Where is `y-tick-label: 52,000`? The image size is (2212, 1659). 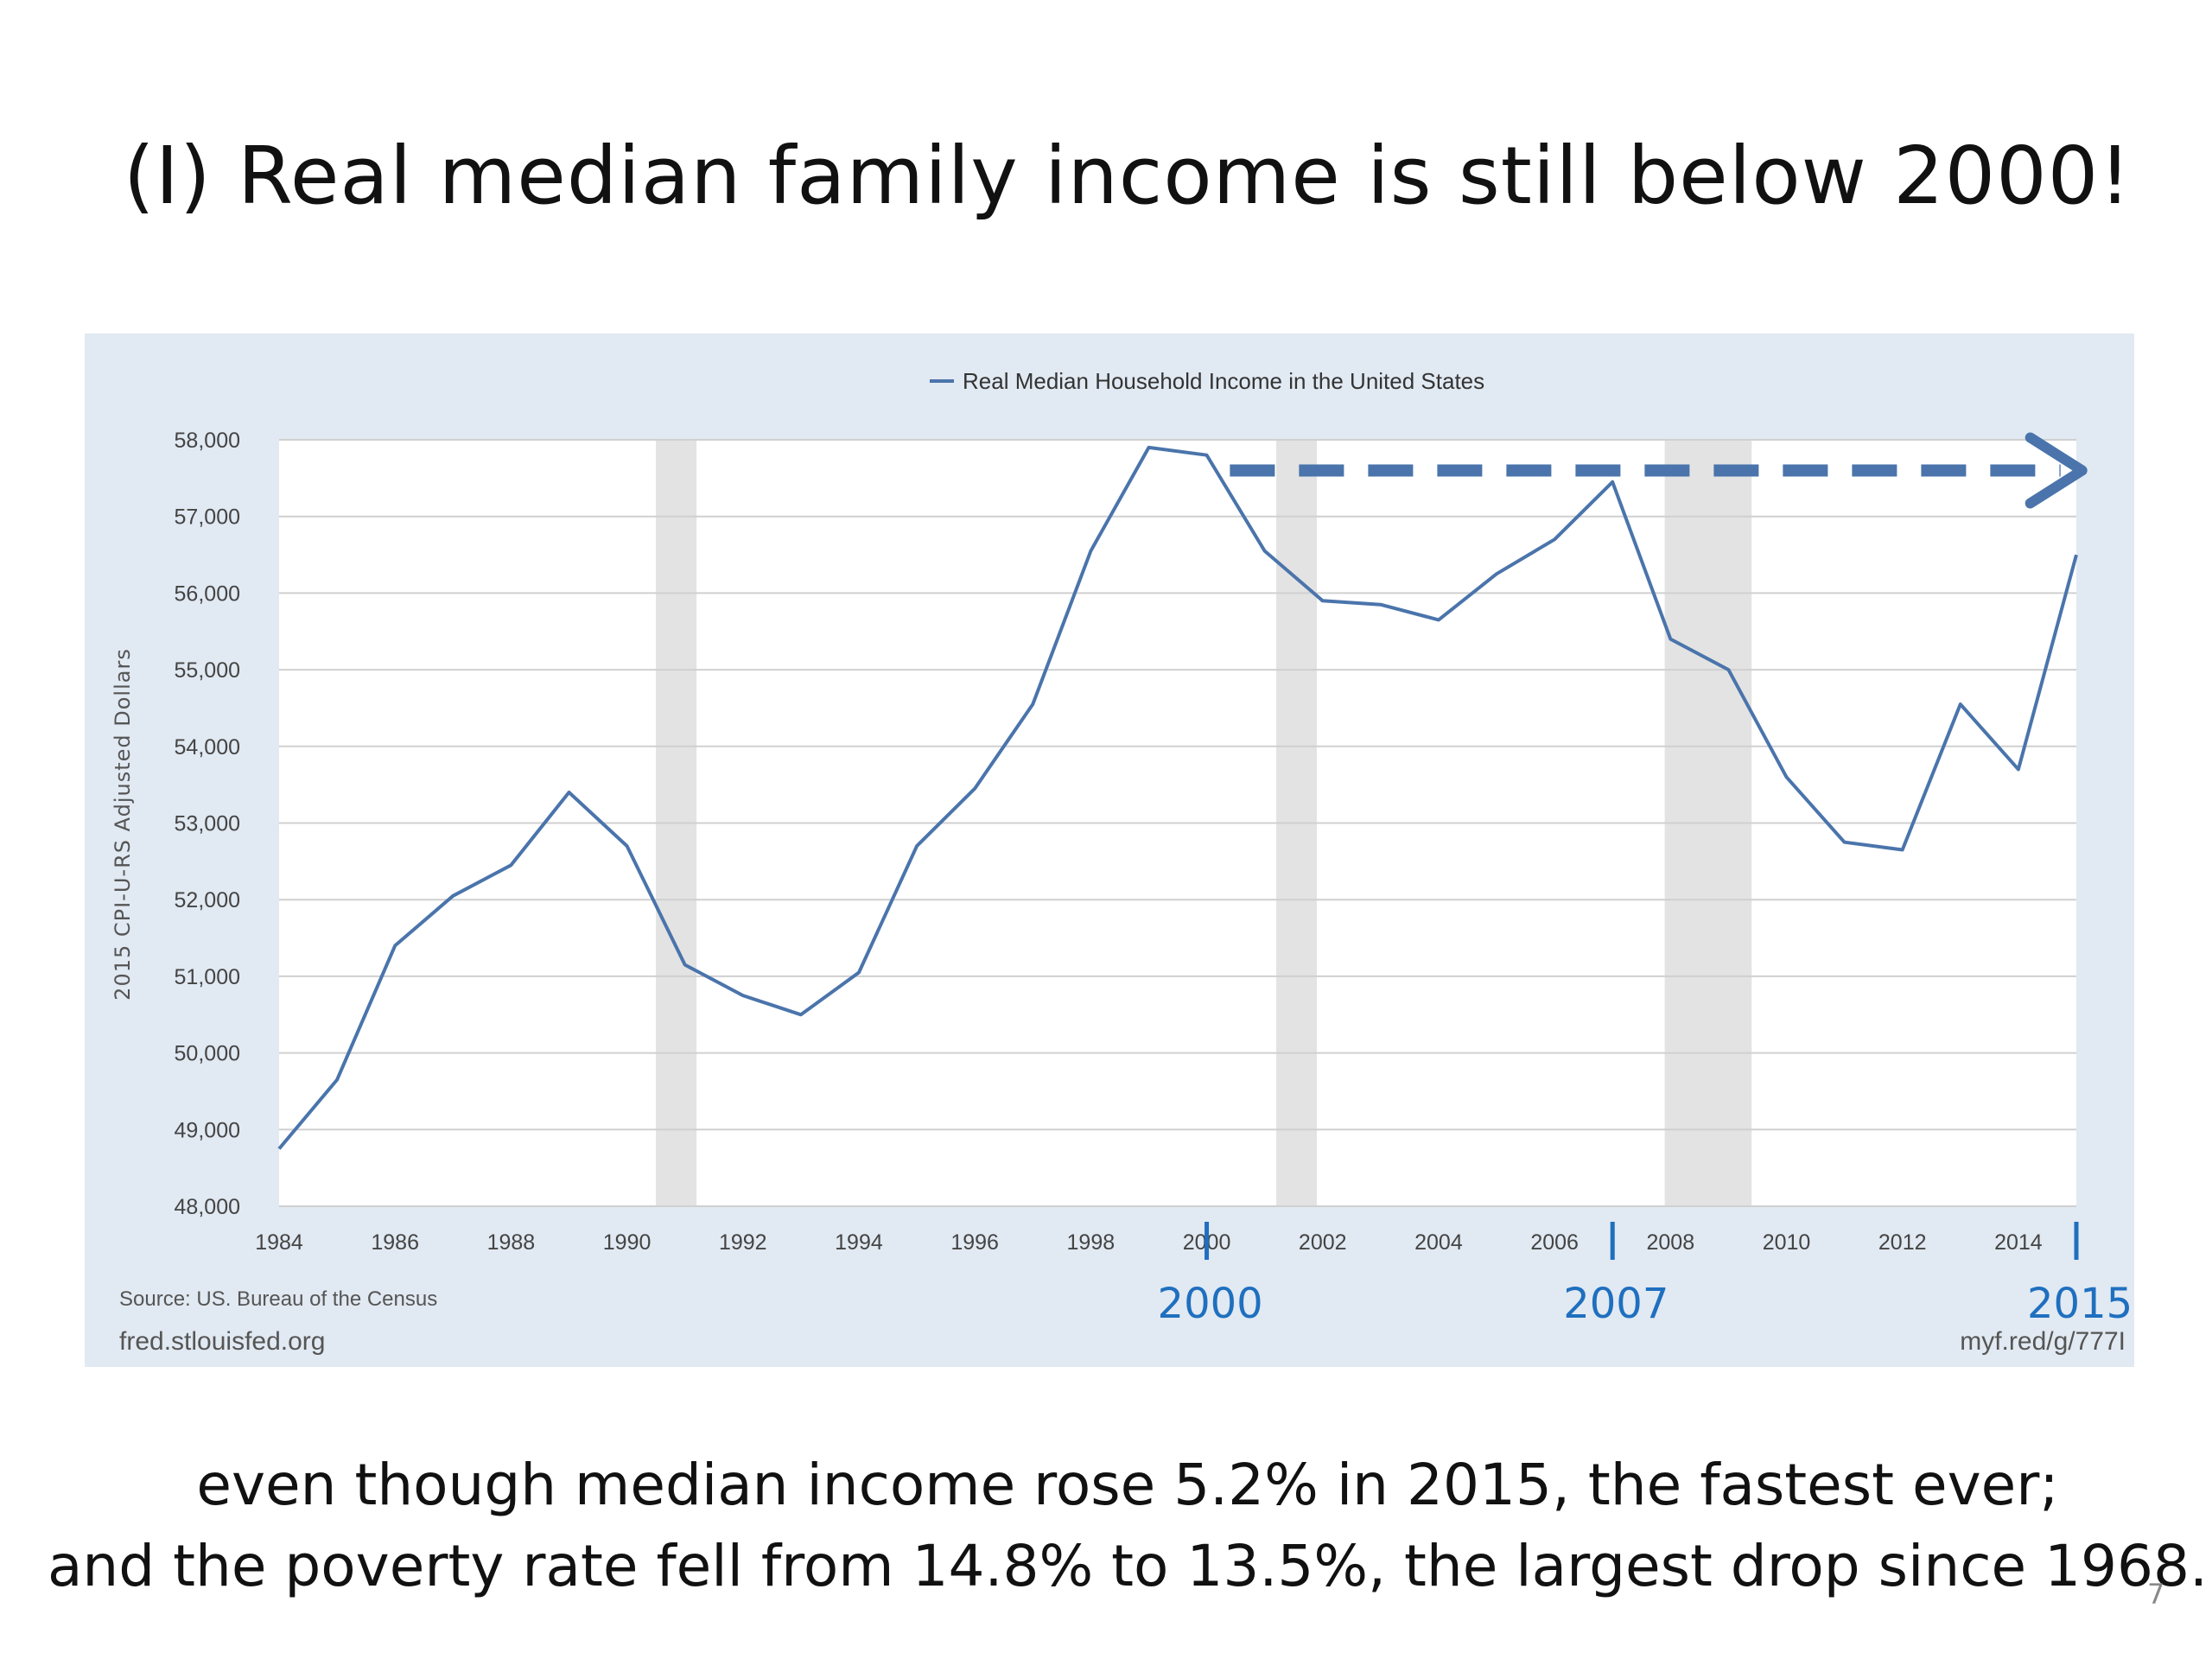
y-tick-label: 52,000 is located at coordinates (207, 900).